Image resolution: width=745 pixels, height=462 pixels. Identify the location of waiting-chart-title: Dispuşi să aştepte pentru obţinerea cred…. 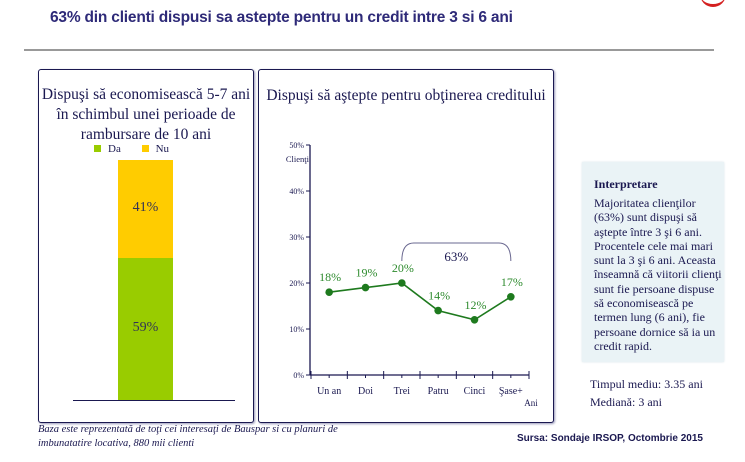
(406, 95).